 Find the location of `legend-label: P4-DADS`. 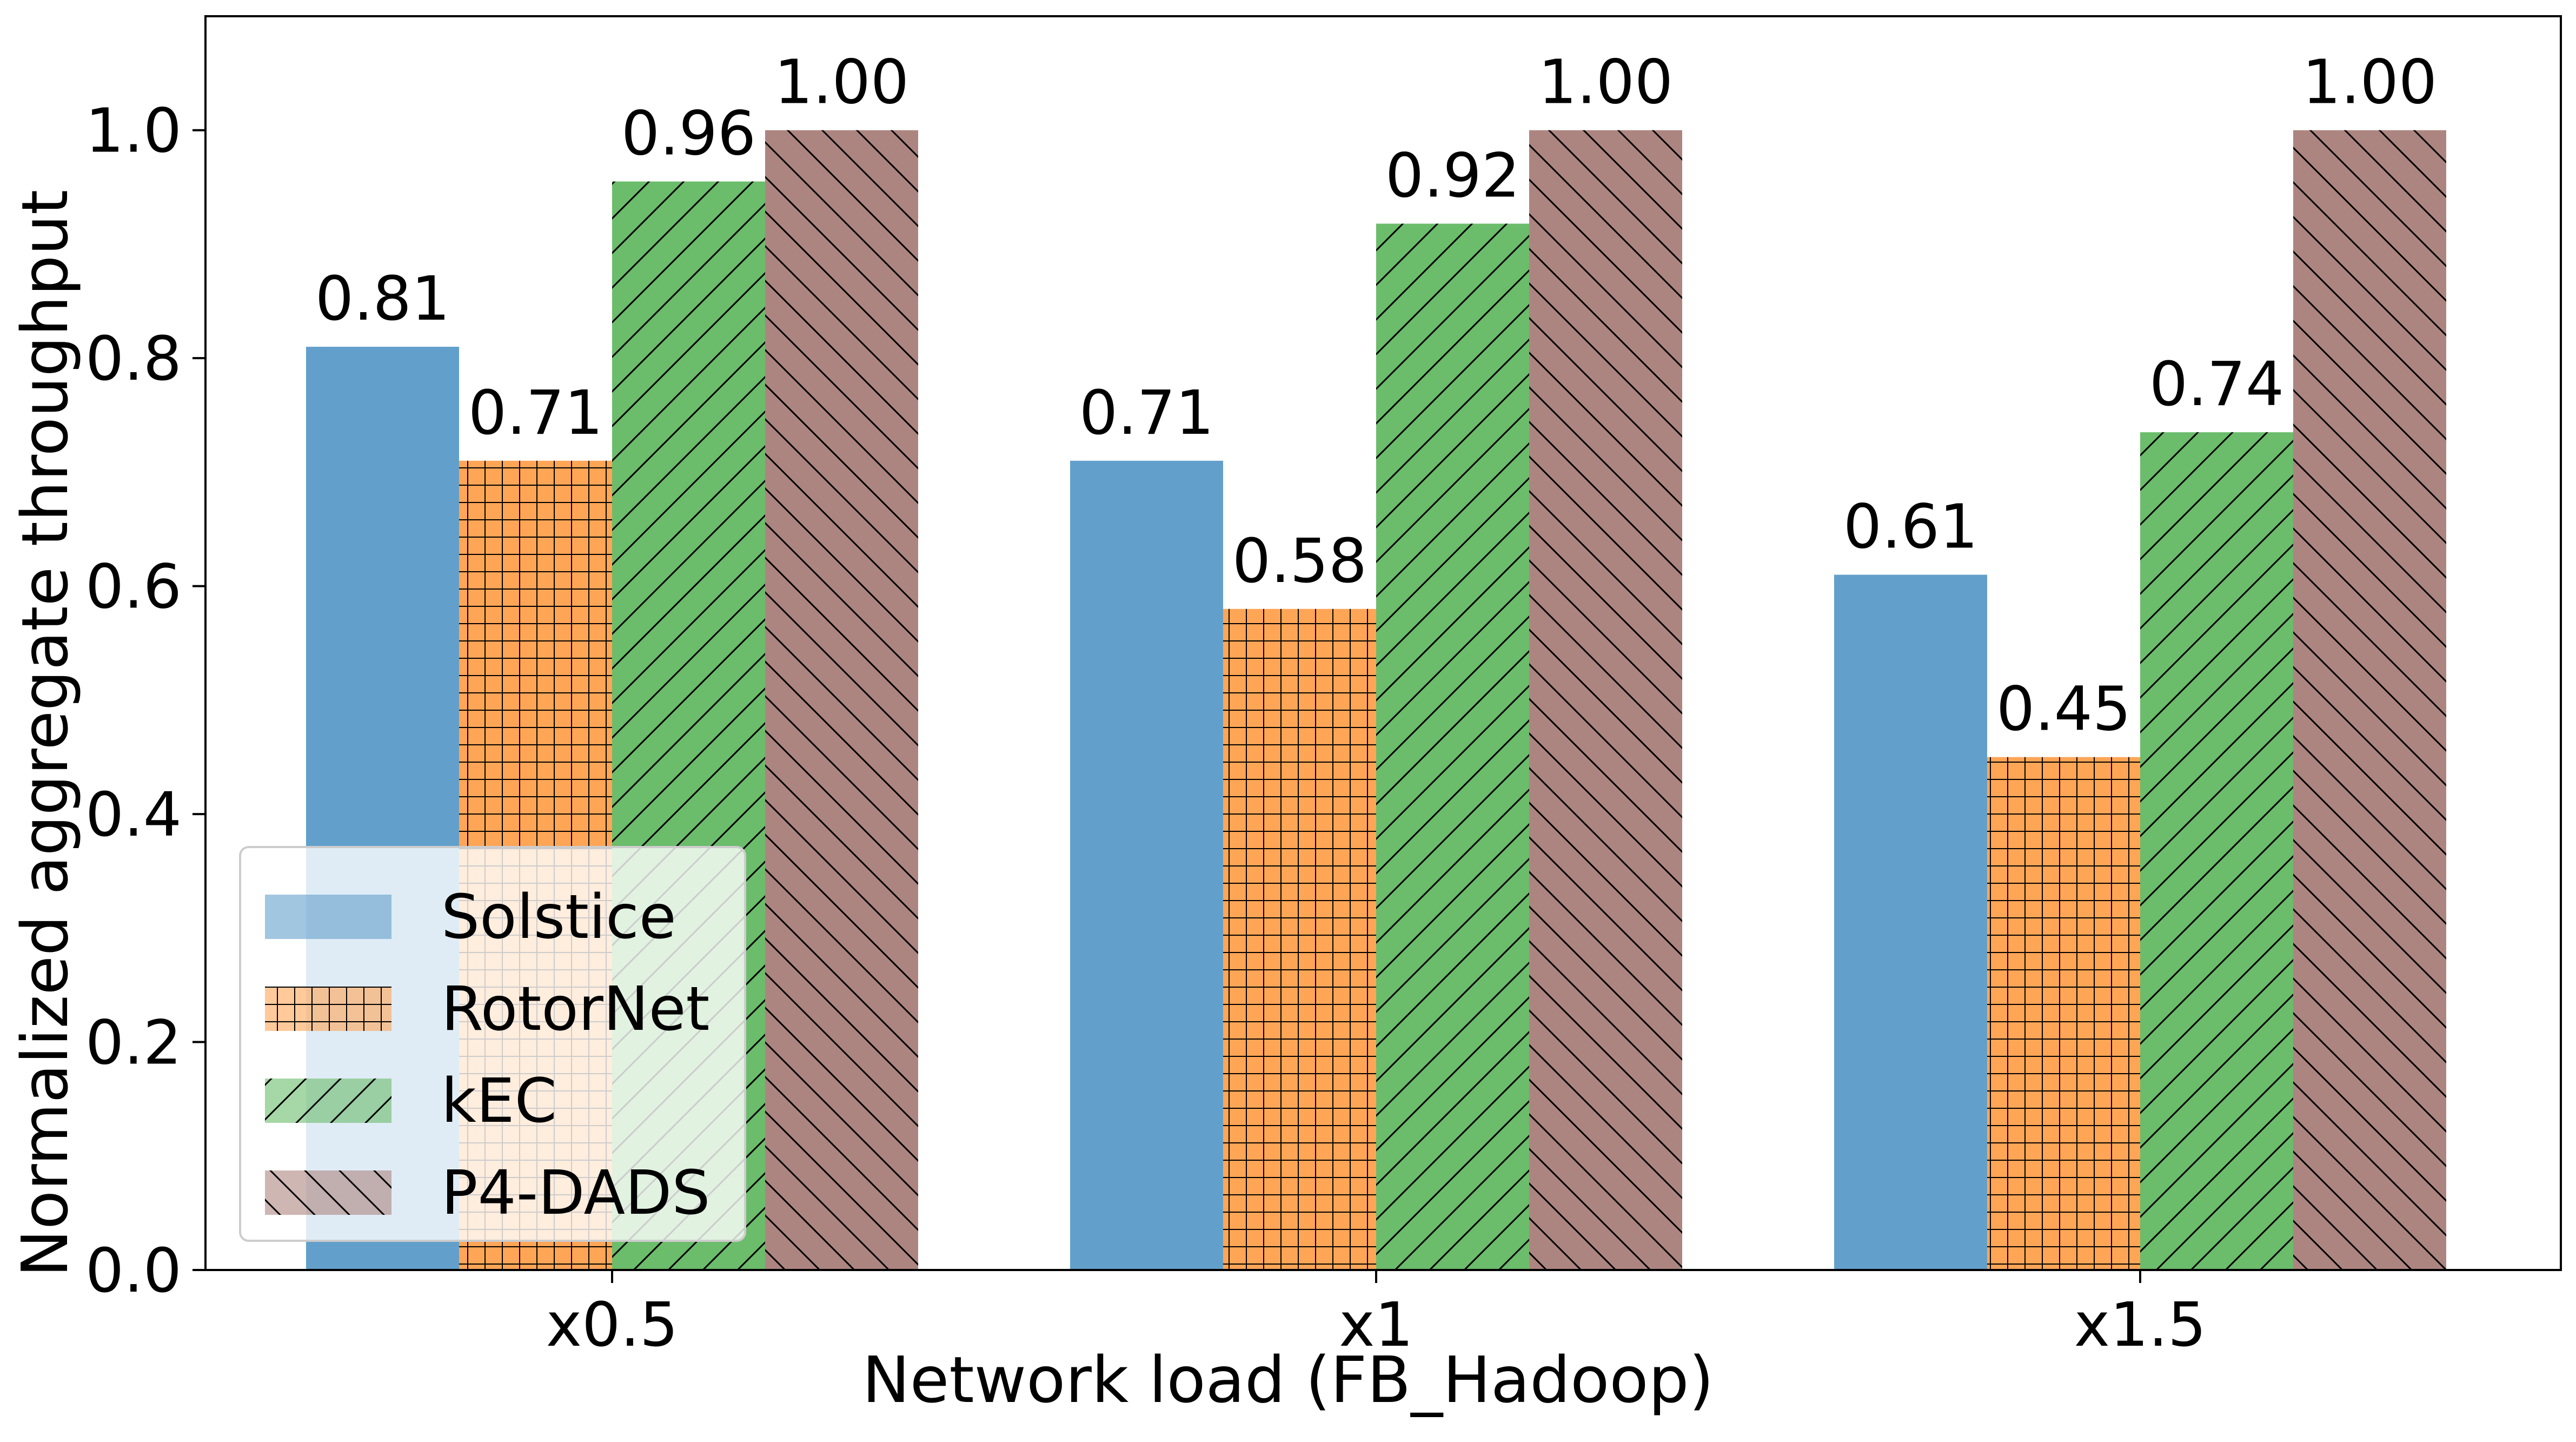

legend-label: P4-DADS is located at coordinates (575, 1193).